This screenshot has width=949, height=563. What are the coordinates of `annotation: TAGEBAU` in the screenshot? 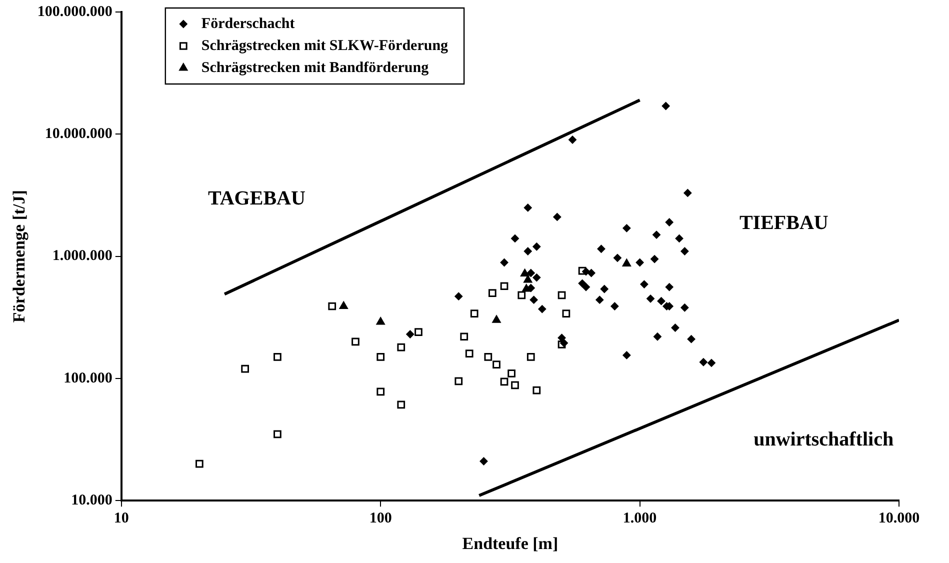 It's located at (257, 198).